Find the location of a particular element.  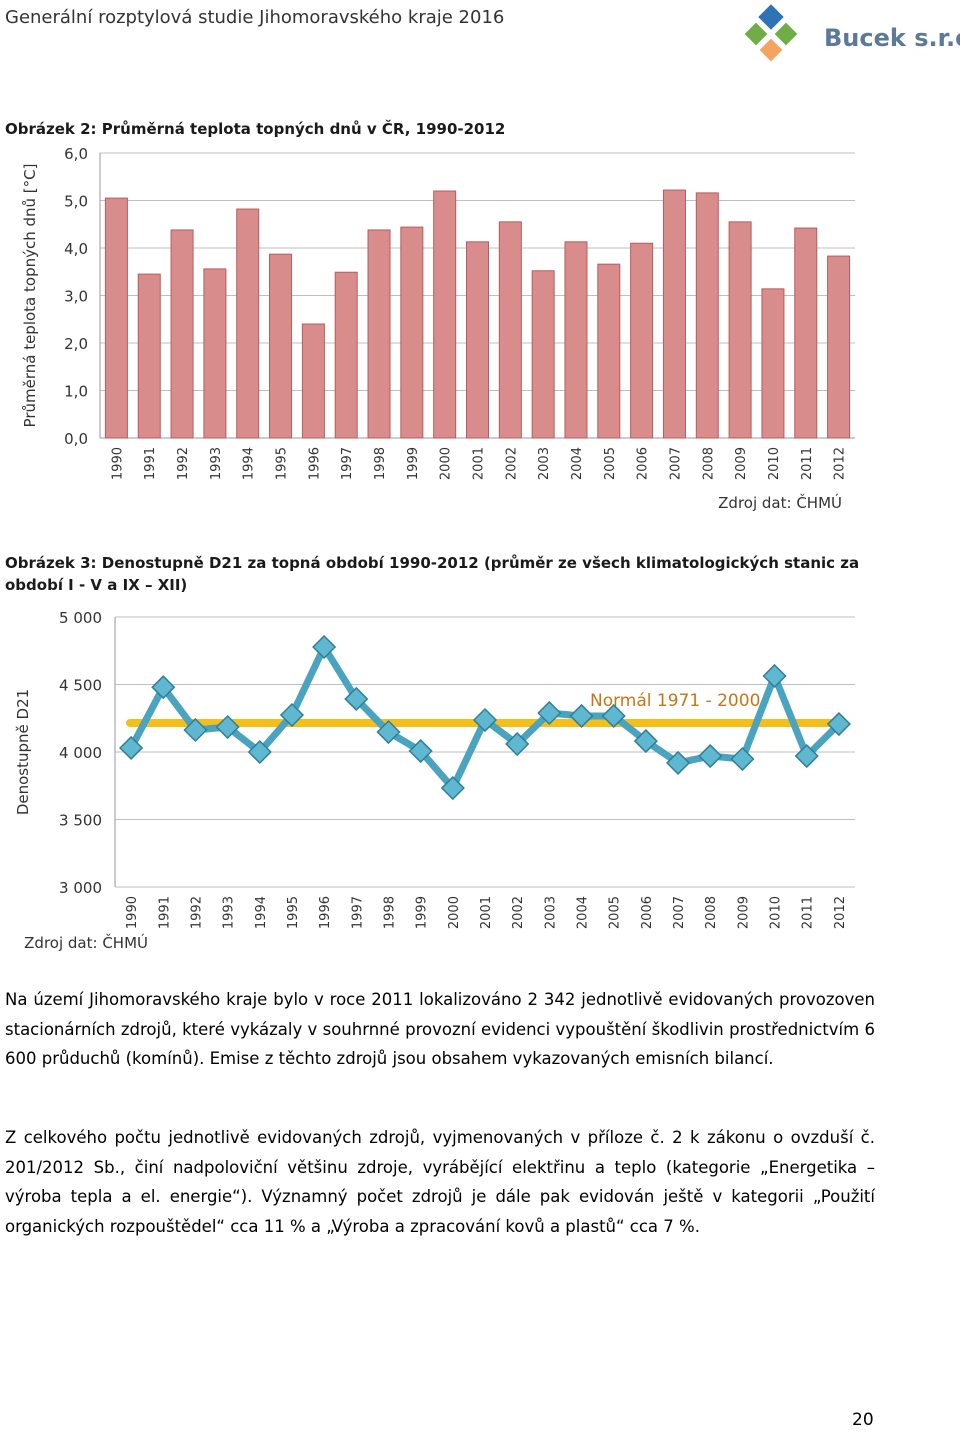

x-tick-label: 1996 is located at coordinates (325, 912).